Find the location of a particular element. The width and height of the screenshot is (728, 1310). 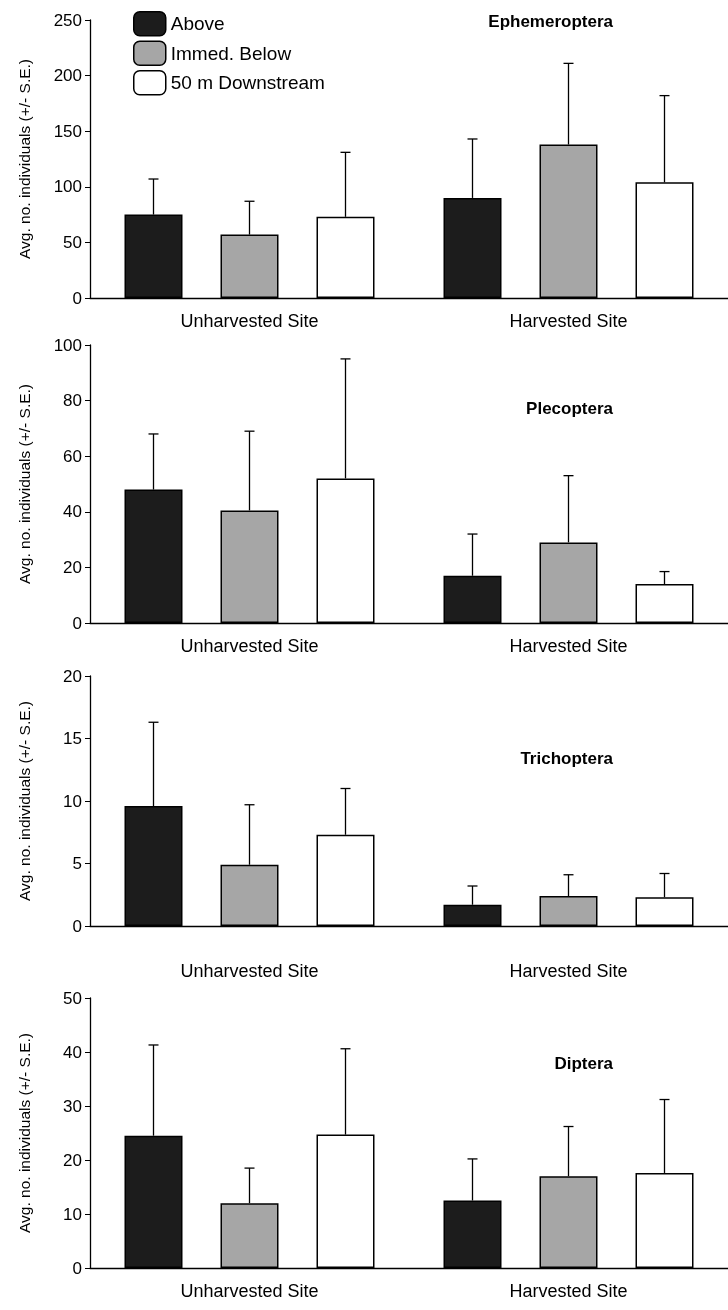

y-tick-label: 5 is located at coordinates (77, 863).